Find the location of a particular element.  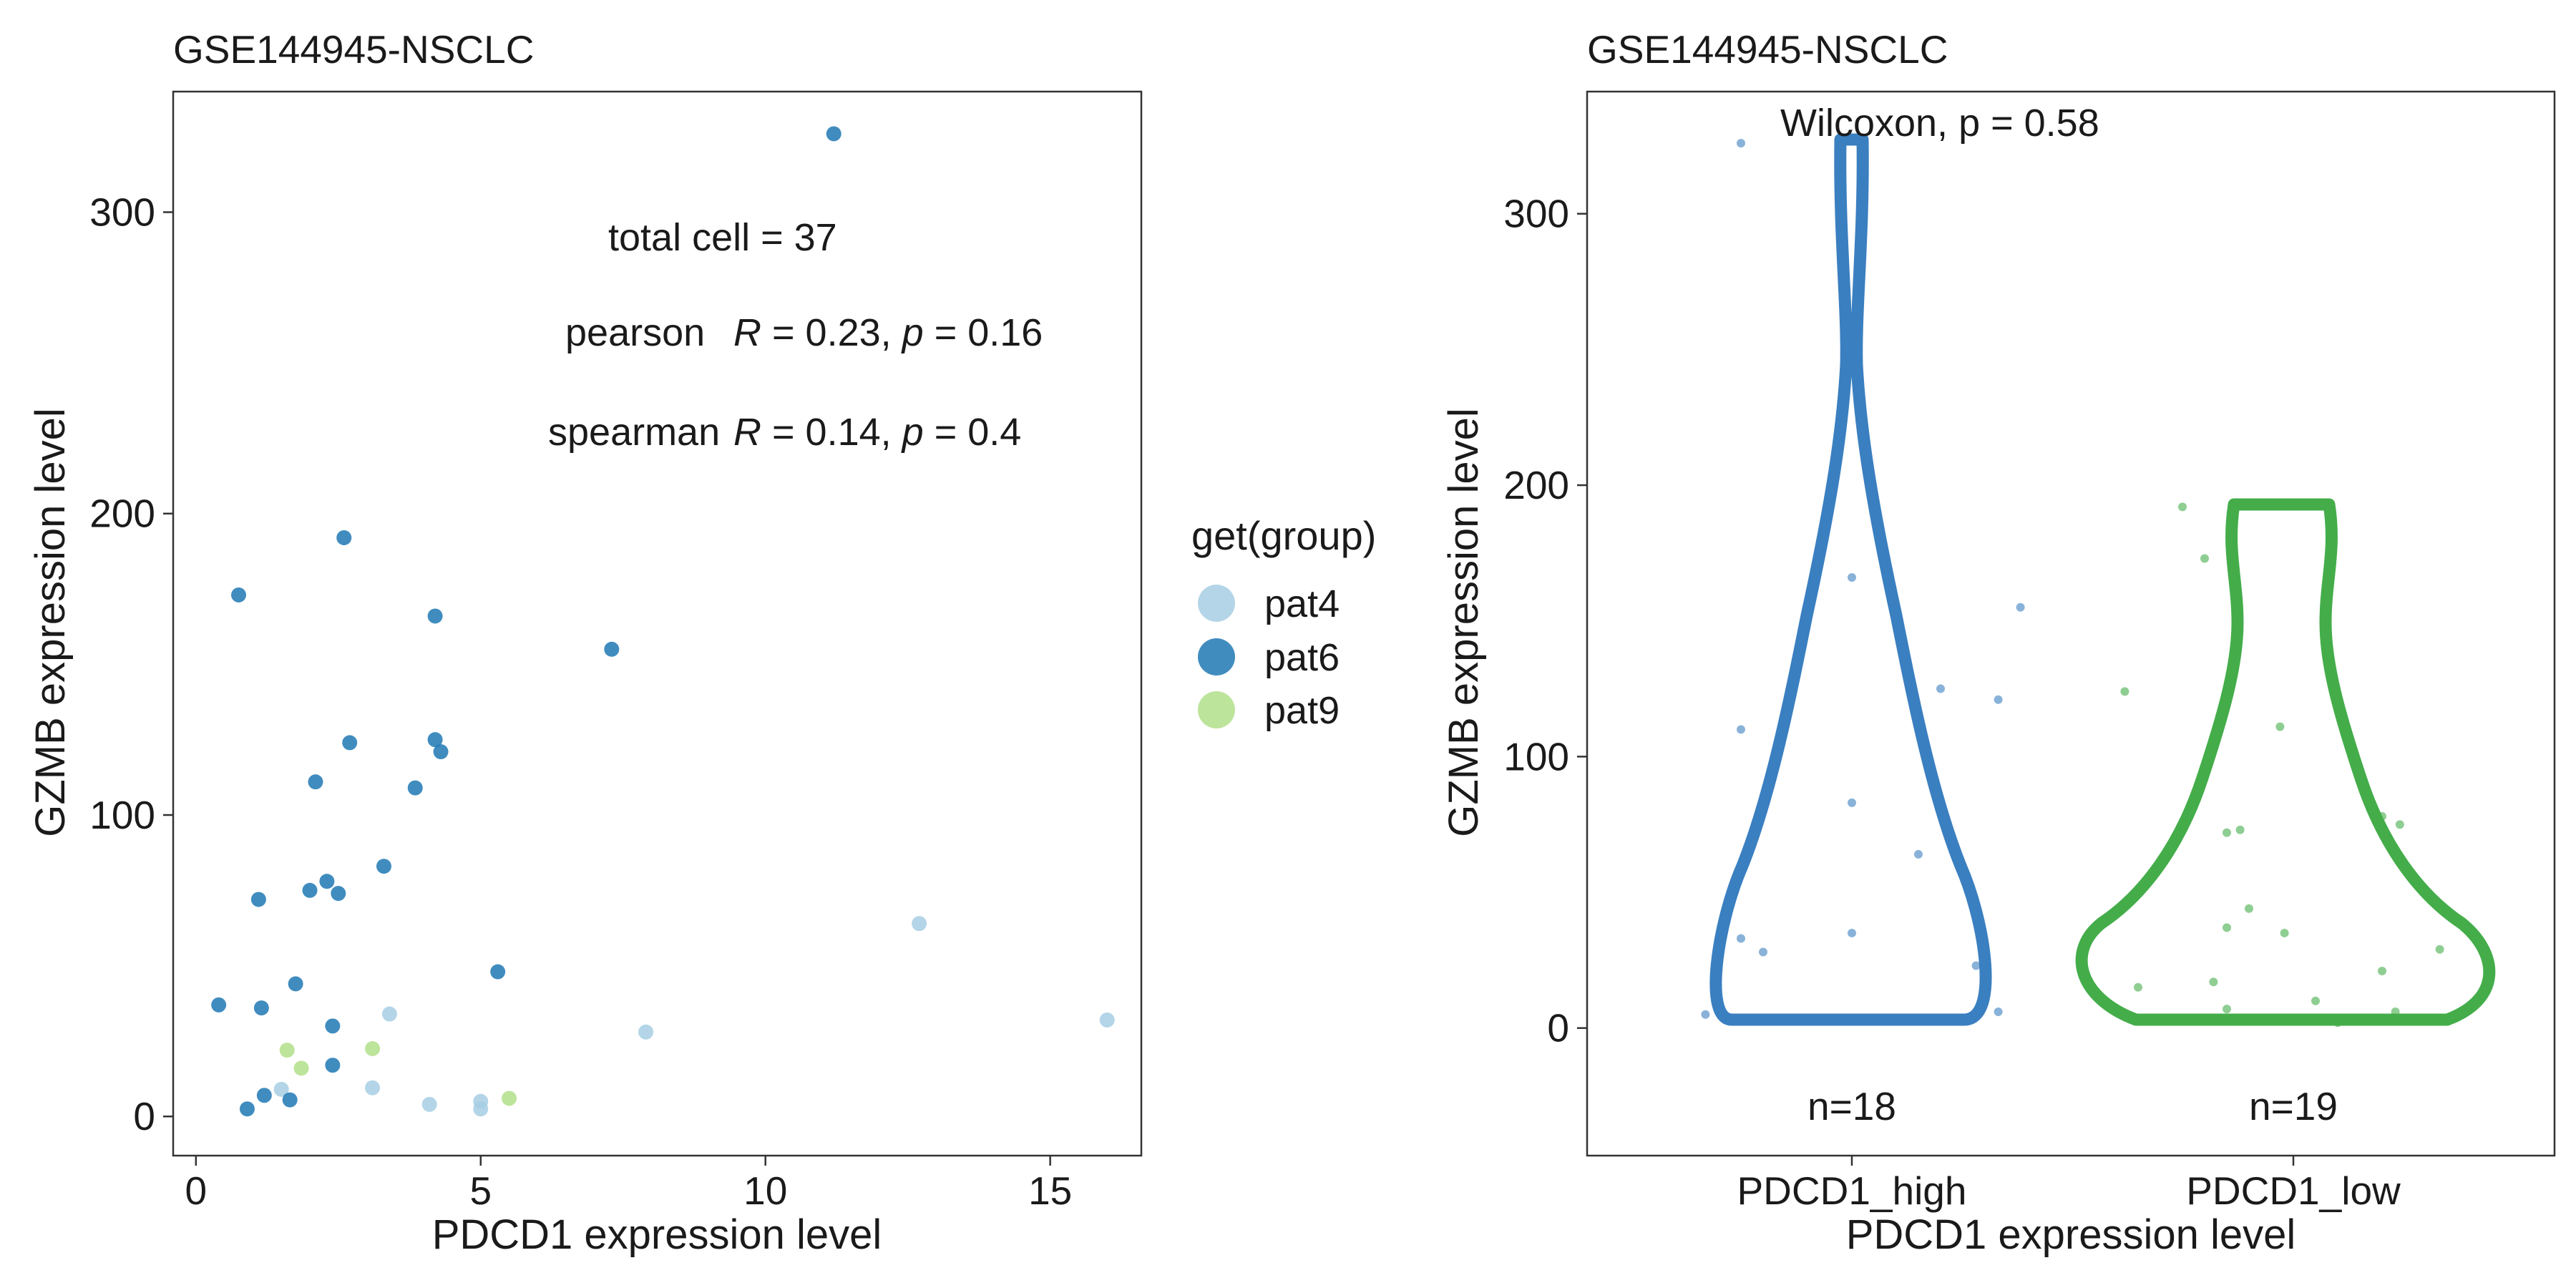

spearman-p-value: = 0.4 is located at coordinates (973, 432).